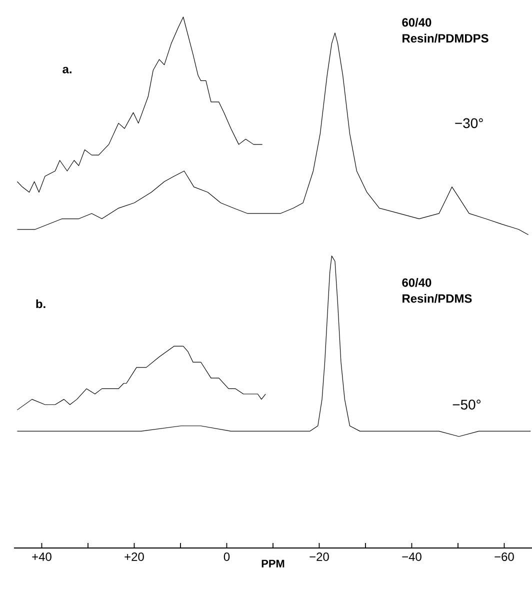  Describe the element at coordinates (41, 303) in the screenshot. I see `annotation: b.` at that location.